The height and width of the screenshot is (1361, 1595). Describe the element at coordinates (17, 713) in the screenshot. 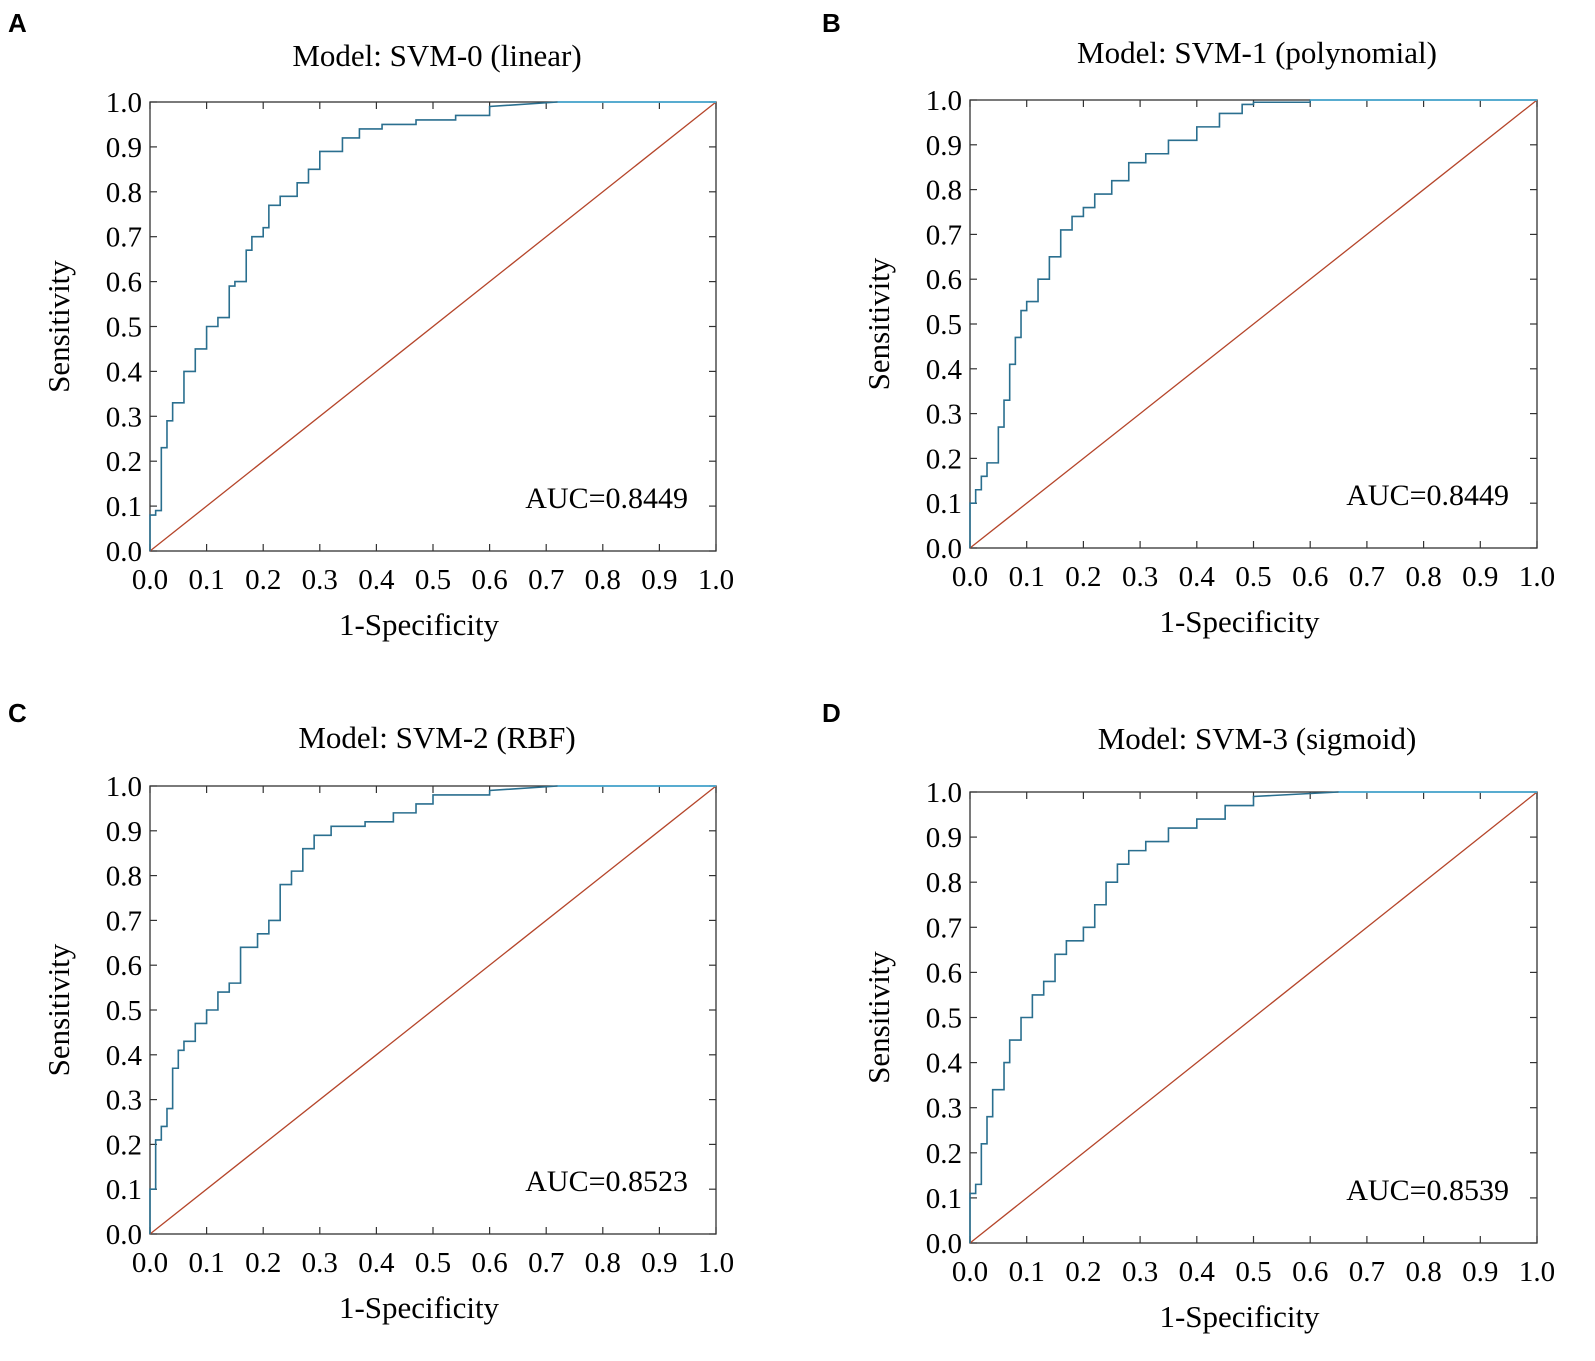

I see `panel-letter: C` at that location.